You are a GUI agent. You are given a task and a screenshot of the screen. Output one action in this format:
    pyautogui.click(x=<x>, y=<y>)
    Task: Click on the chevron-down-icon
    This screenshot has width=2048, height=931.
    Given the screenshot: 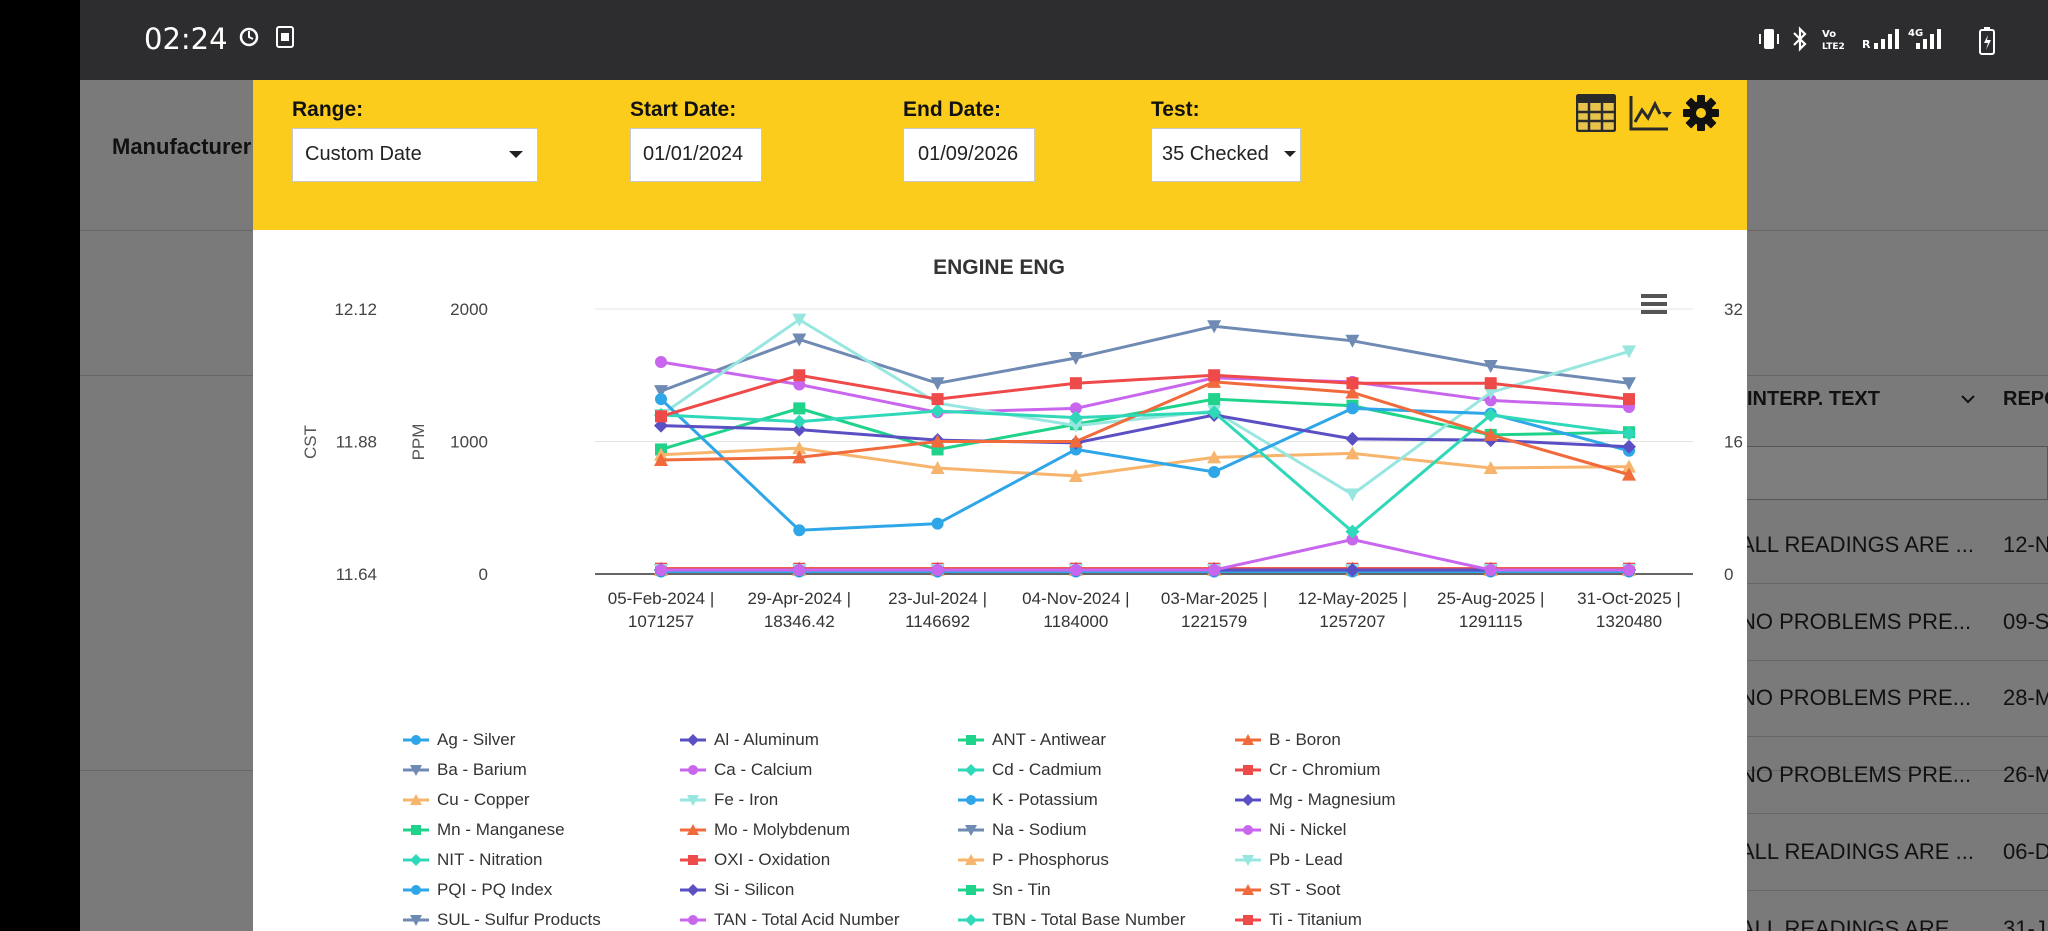 What is the action you would take?
    pyautogui.click(x=1968, y=399)
    